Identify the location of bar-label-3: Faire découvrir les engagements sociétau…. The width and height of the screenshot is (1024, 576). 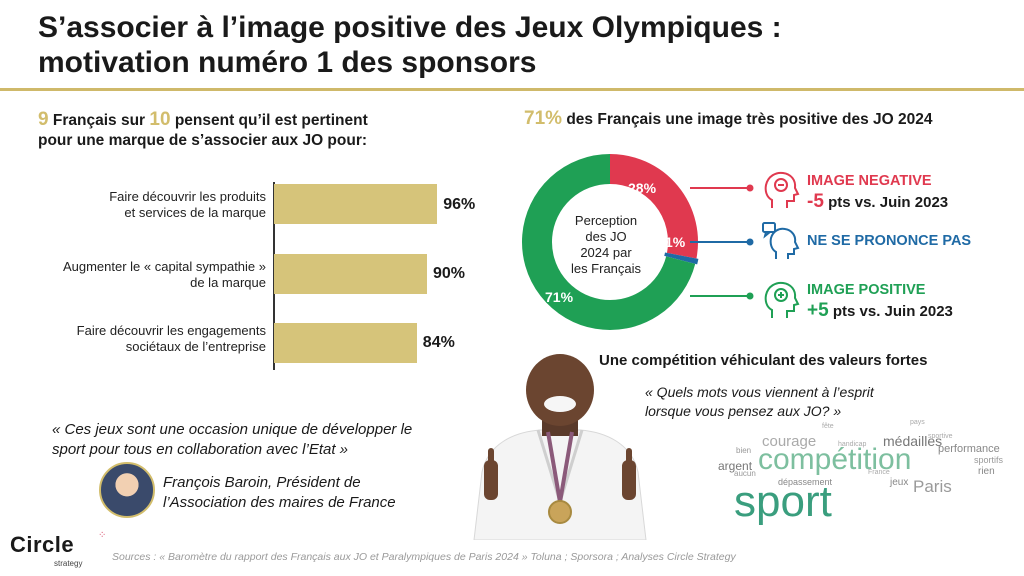
(138, 339).